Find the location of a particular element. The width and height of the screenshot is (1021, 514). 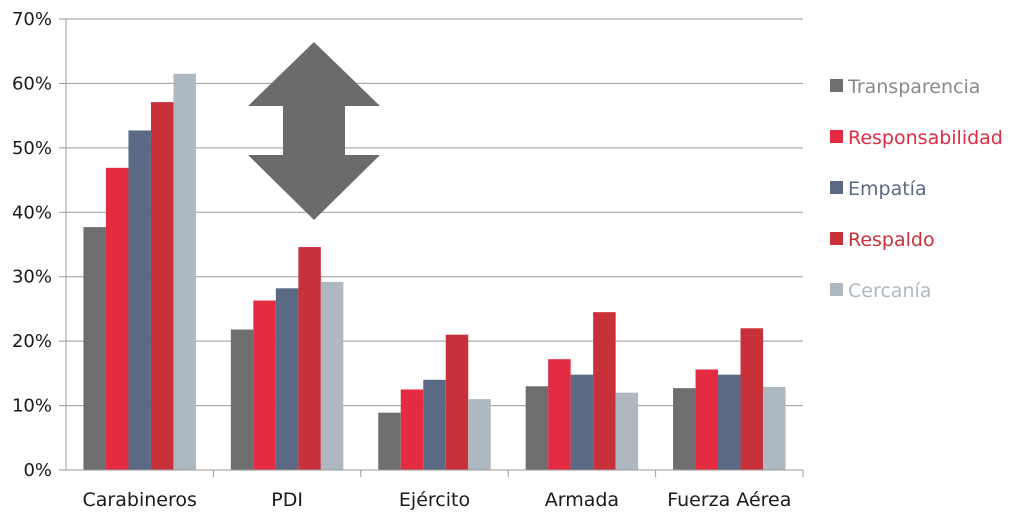

y-tick-label: 70% is located at coordinates (32, 19).